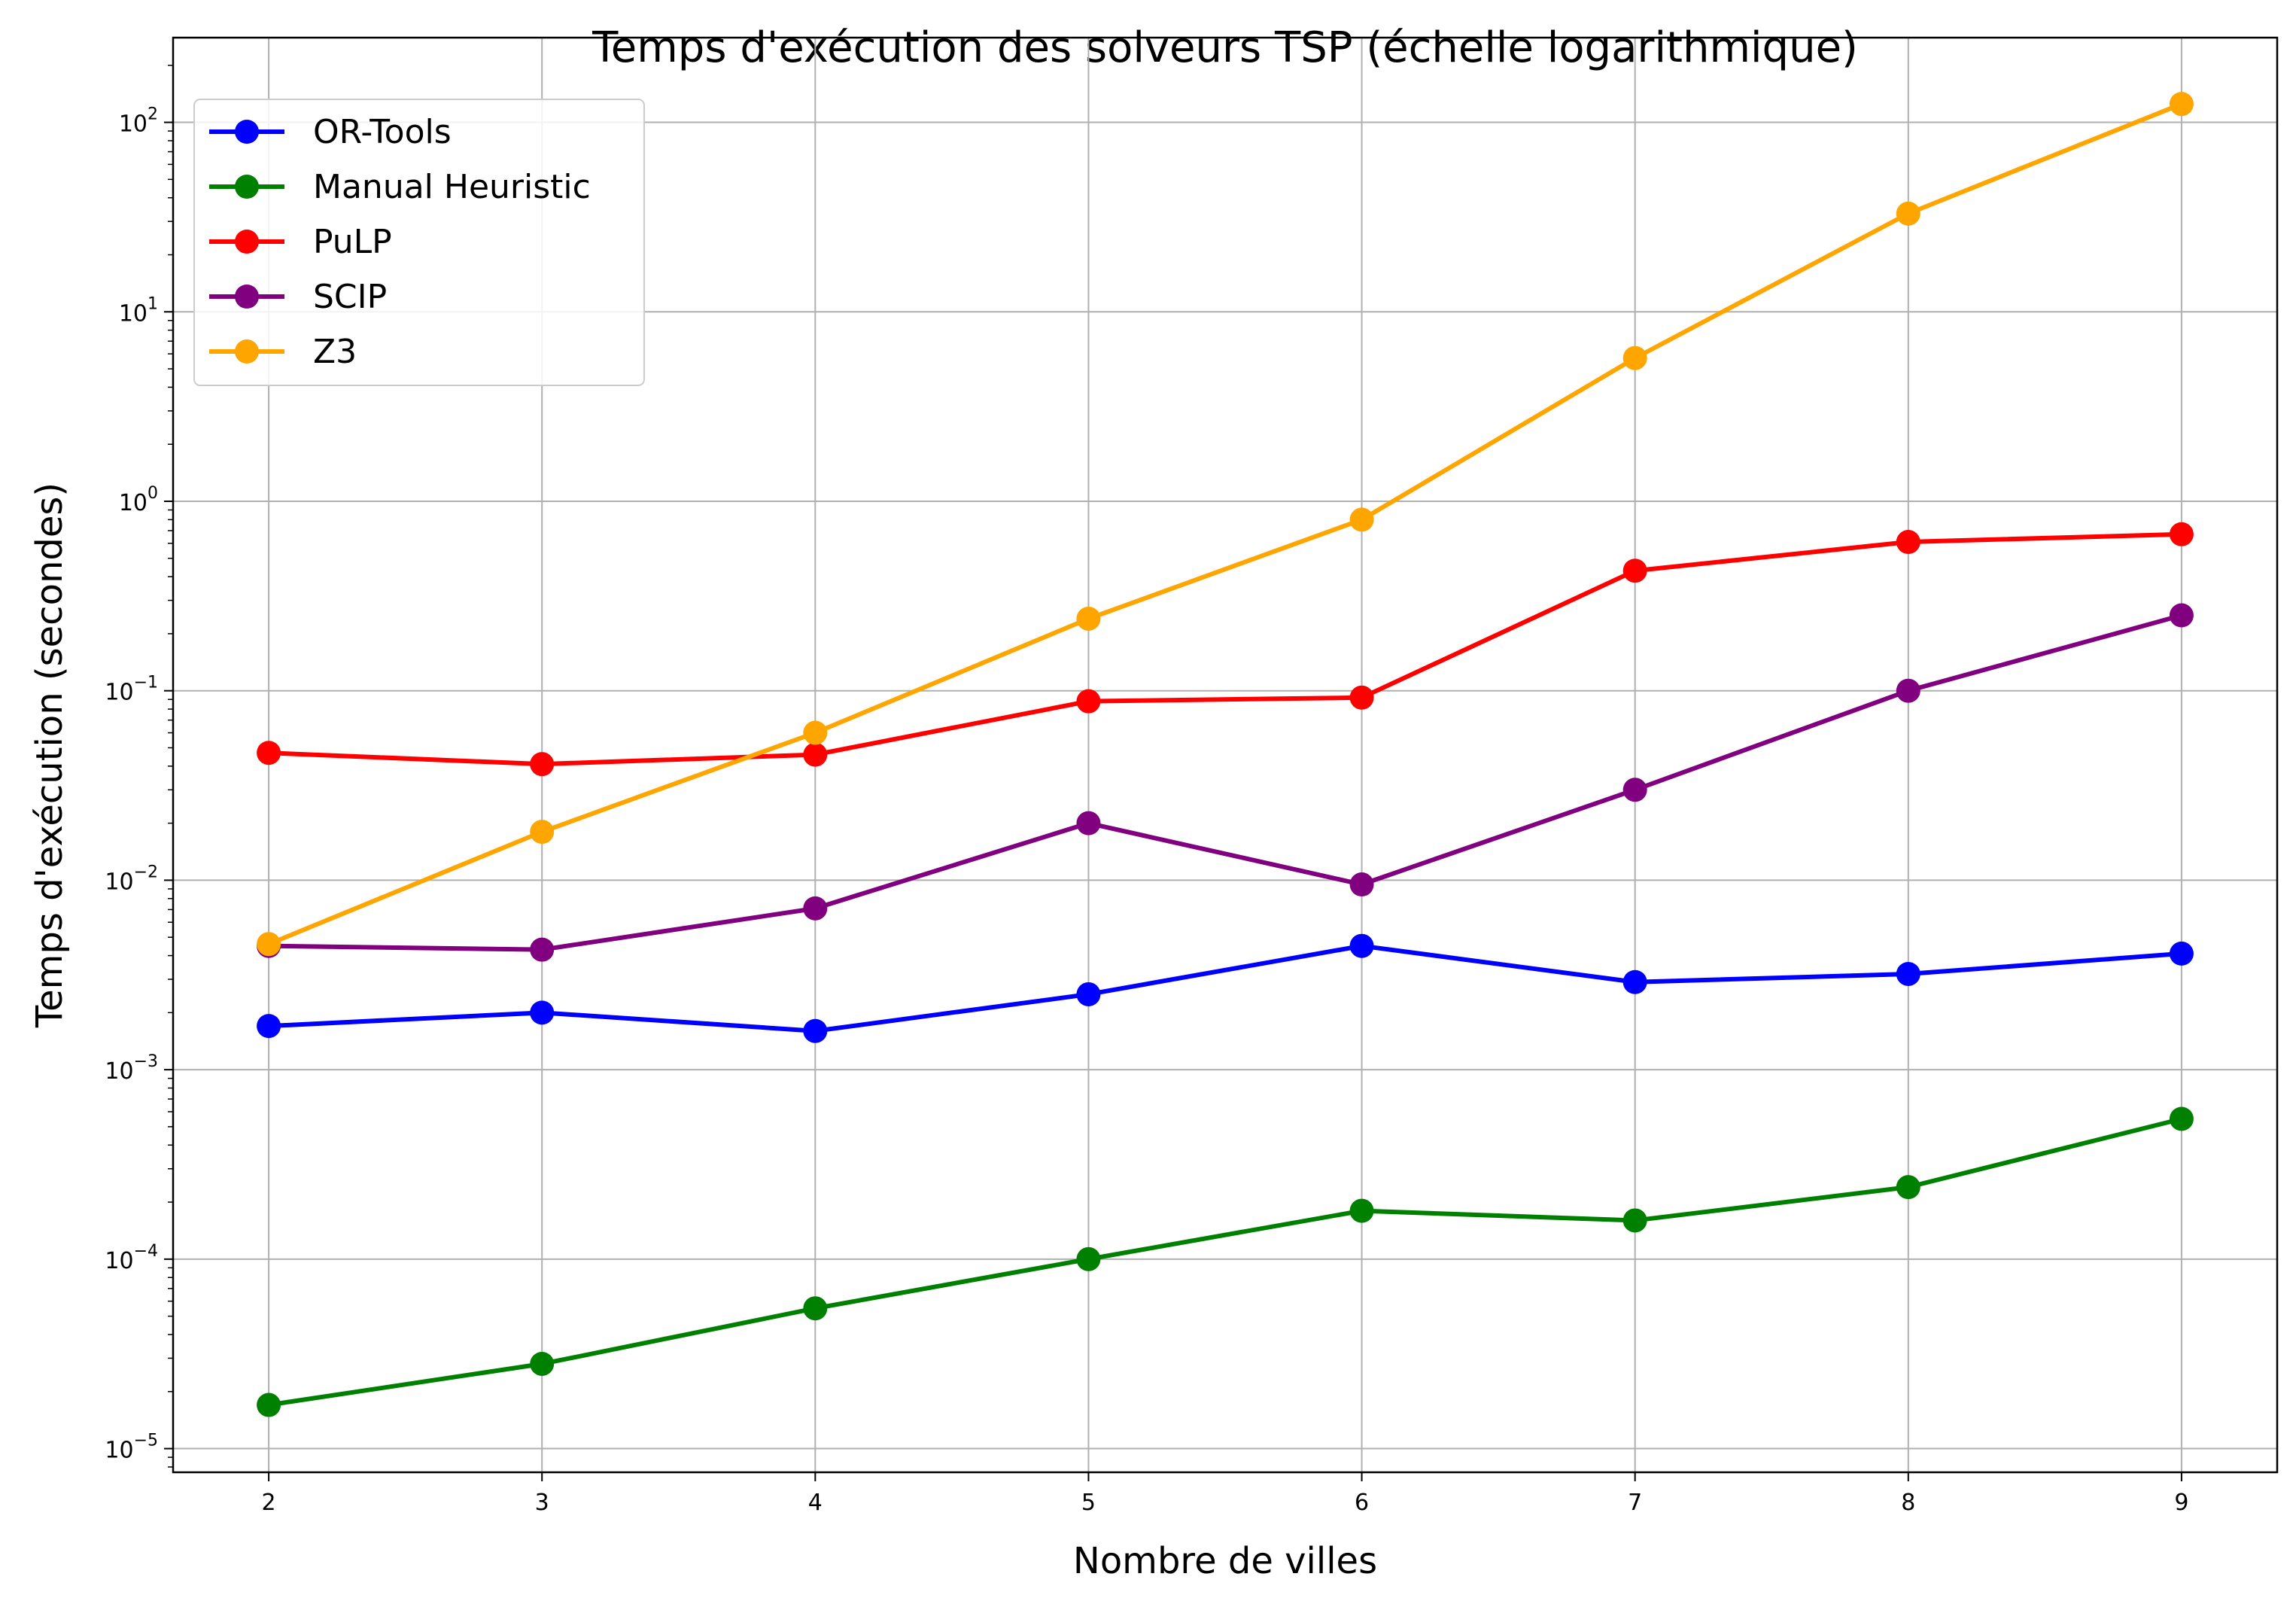 This screenshot has height=1604, width=2296. I want to click on y-tick-label: 10¹, so click(138, 310).